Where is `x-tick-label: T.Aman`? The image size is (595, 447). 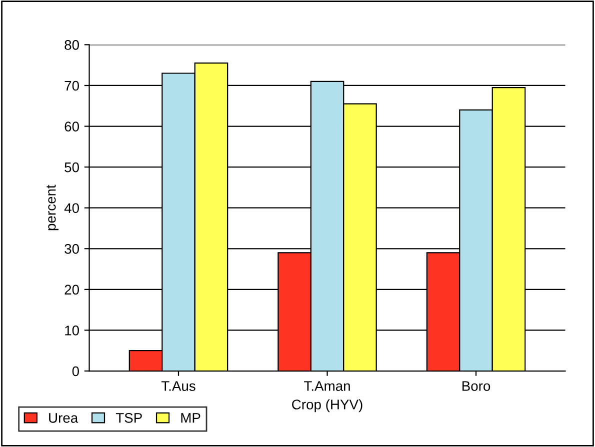
x-tick-label: T.Aman is located at coordinates (327, 386).